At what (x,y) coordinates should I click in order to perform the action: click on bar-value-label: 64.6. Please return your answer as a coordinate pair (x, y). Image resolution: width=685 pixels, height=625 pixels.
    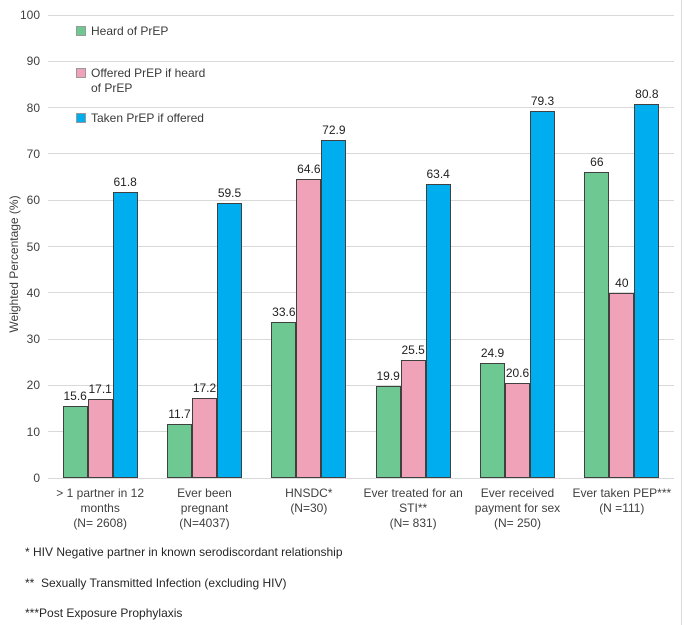
    Looking at the image, I should click on (309, 168).